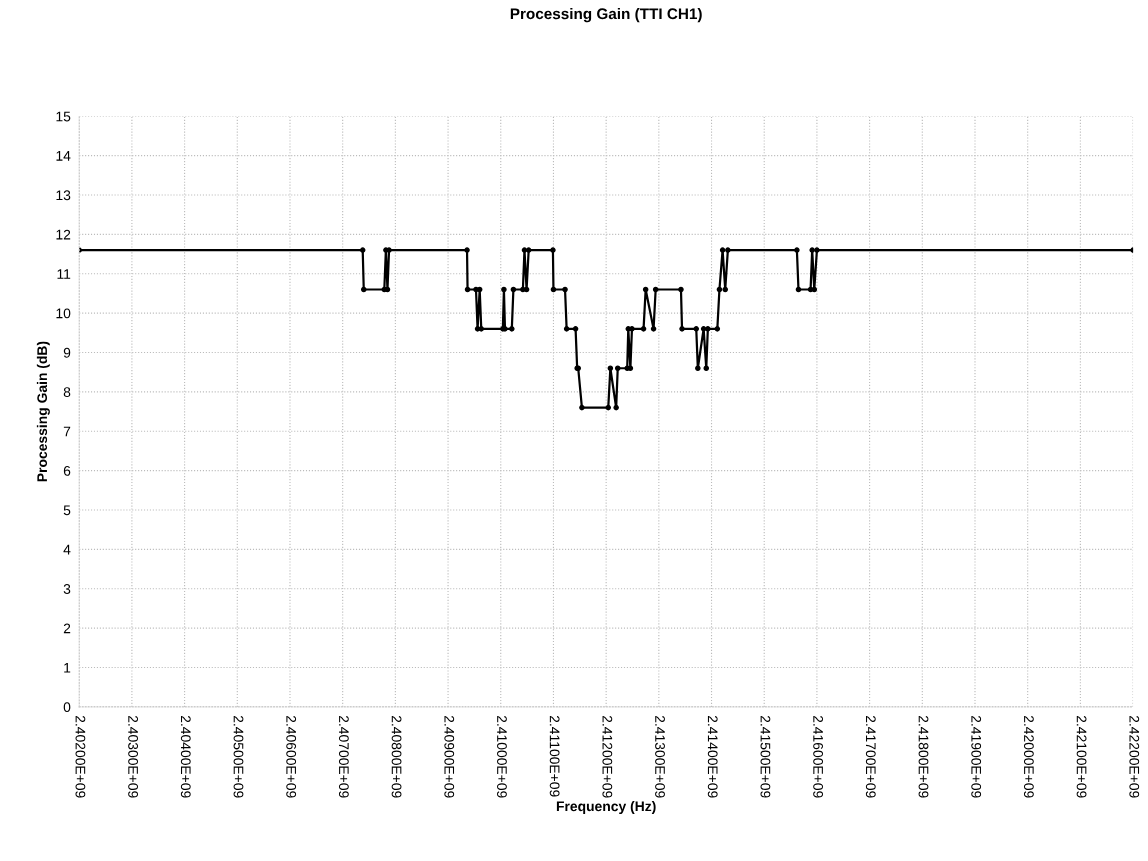 This screenshot has width=1148, height=861. What do you see at coordinates (67, 352) in the screenshot?
I see `y-tick-label: 9` at bounding box center [67, 352].